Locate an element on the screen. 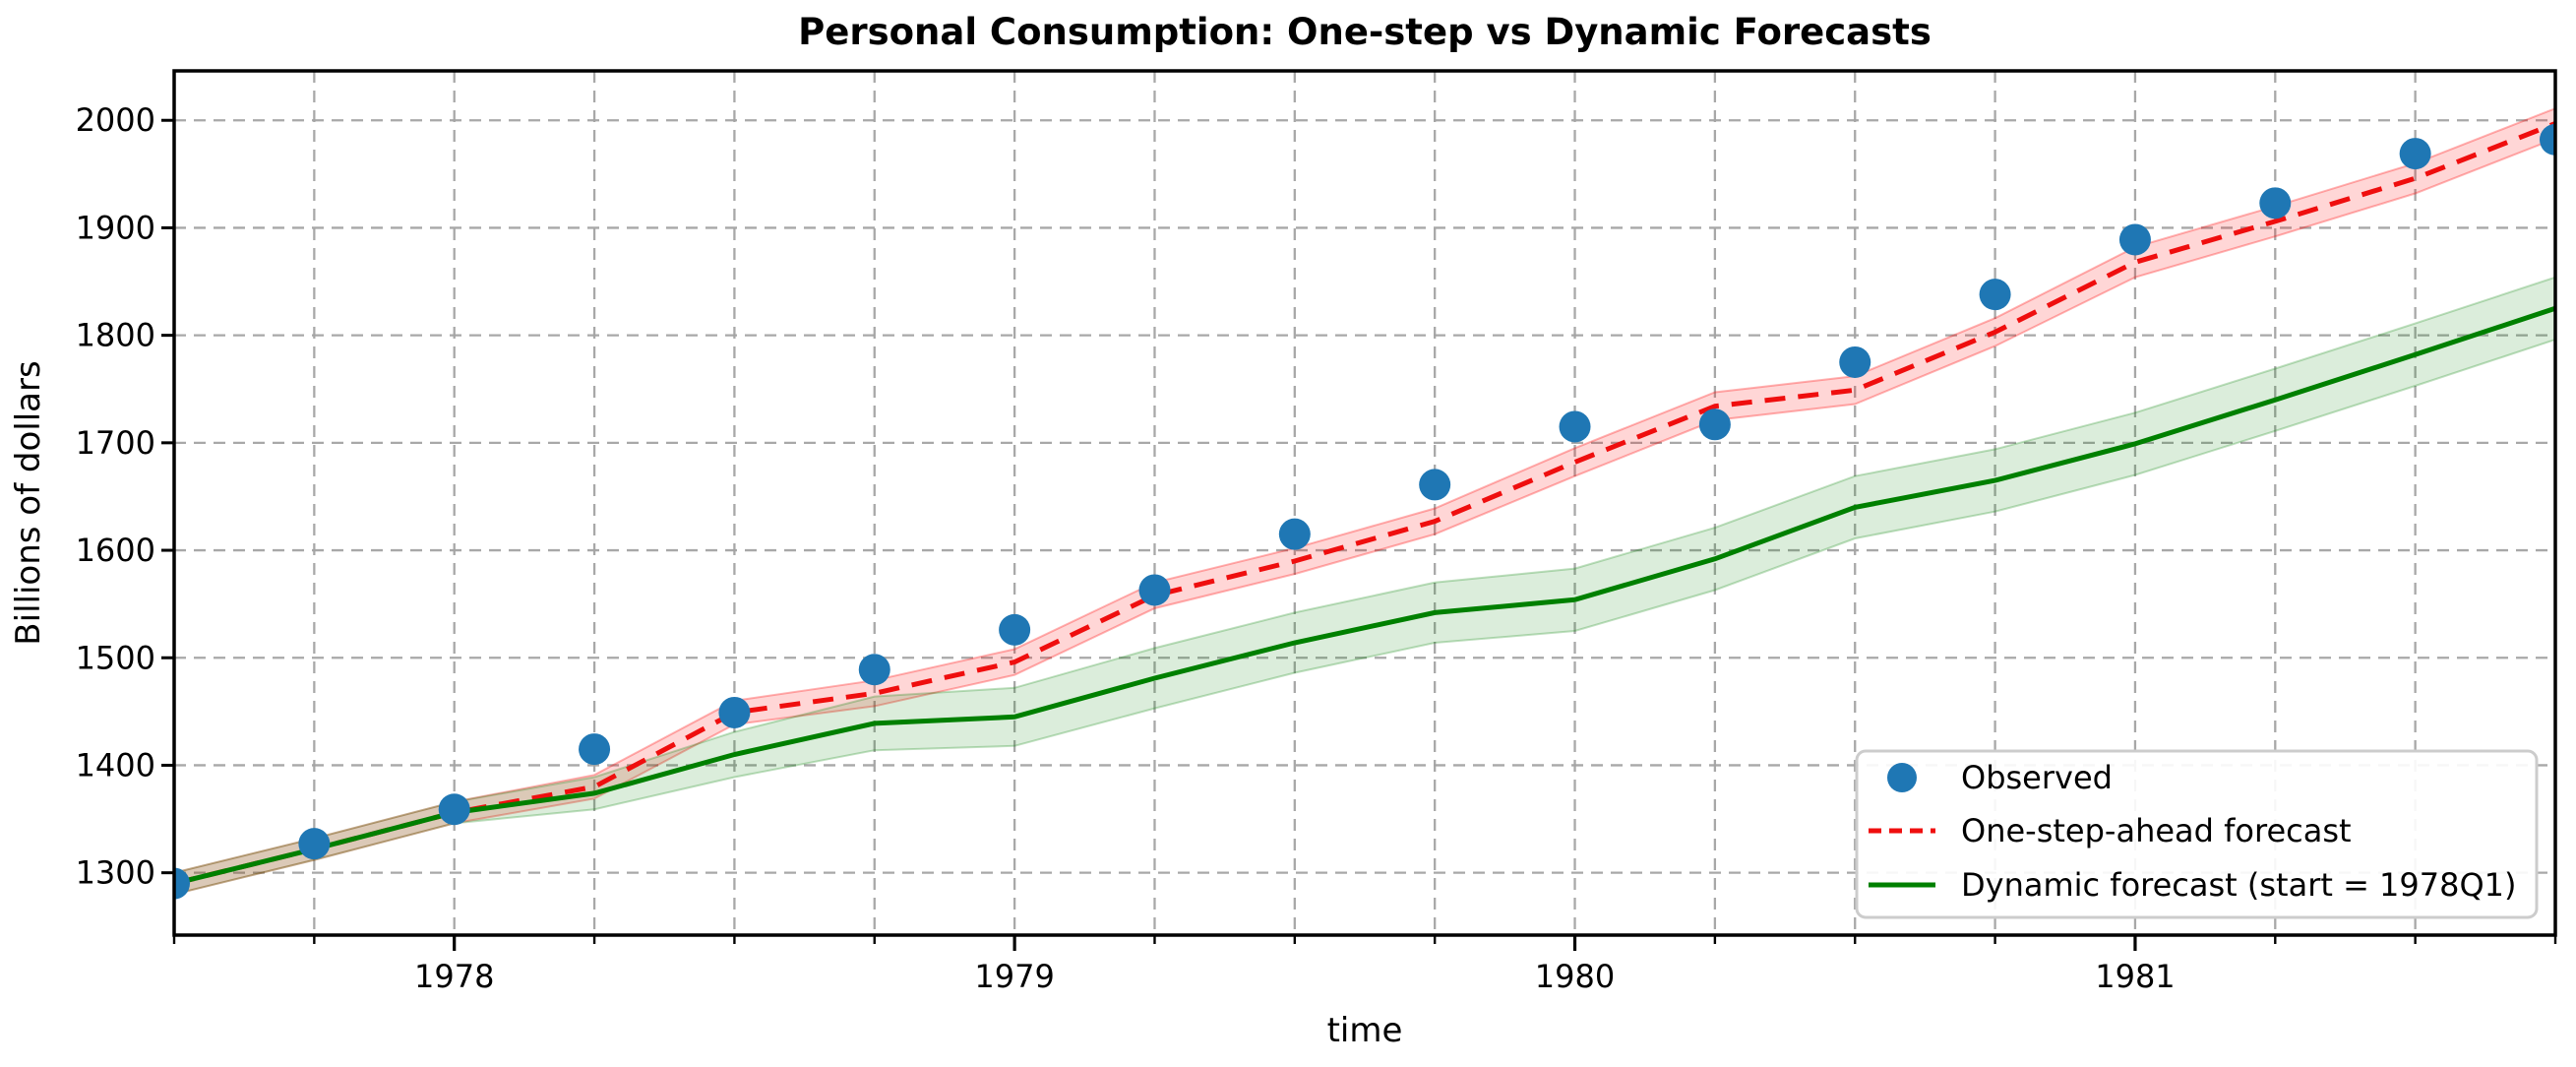  x-tick-labels: 1978 1979 1980 1981 is located at coordinates (1295, 977).